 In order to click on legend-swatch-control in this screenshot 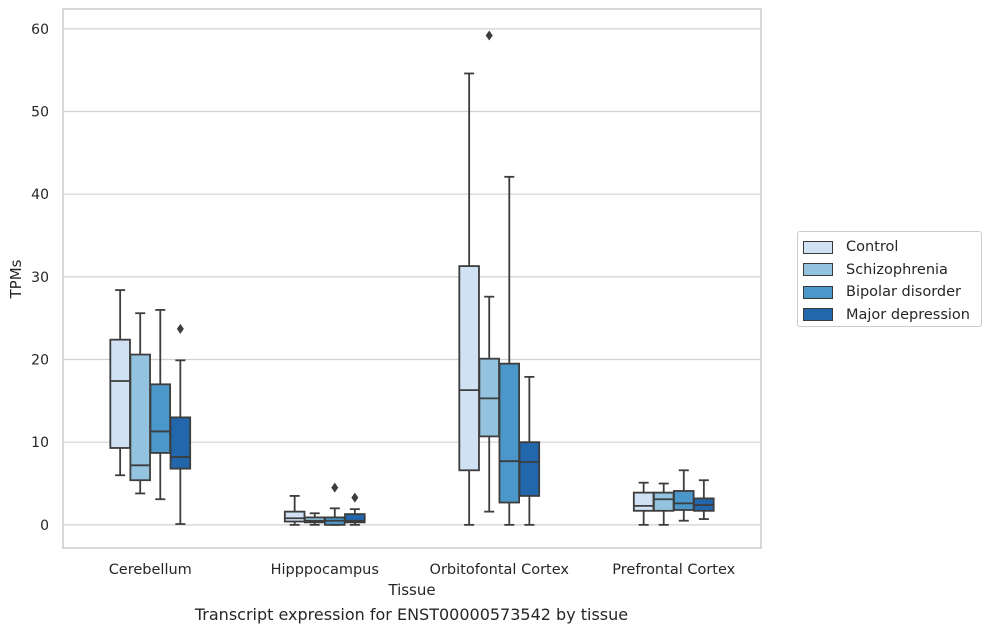, I will do `click(818, 247)`.